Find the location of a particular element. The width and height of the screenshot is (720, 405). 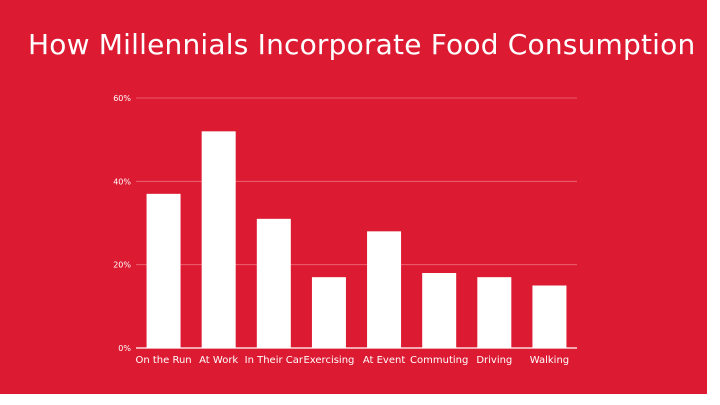

x-tick-label: On the Run is located at coordinates (163, 360).